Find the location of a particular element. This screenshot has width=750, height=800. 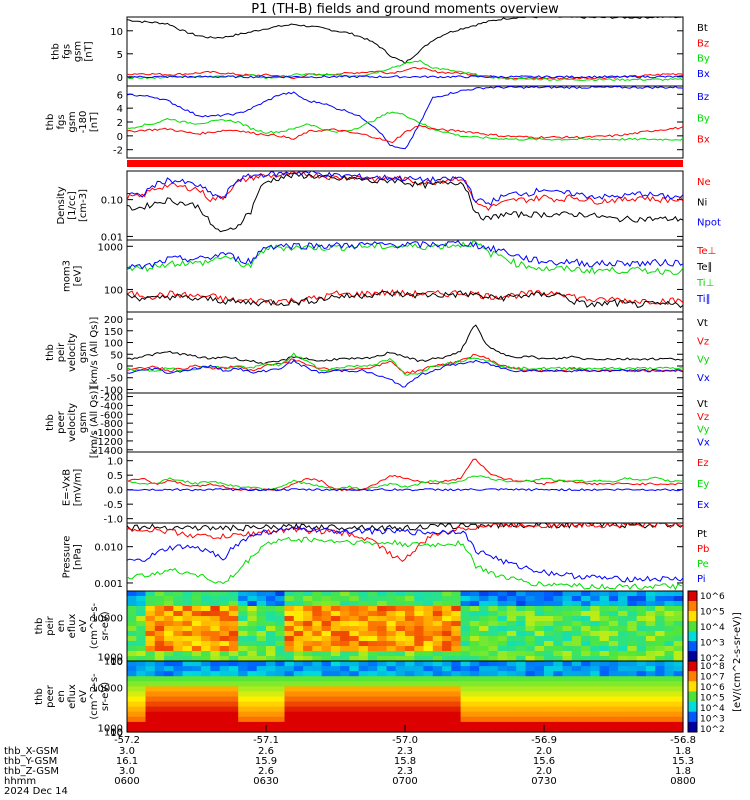

legend-Ni: Ni is located at coordinates (702, 202).